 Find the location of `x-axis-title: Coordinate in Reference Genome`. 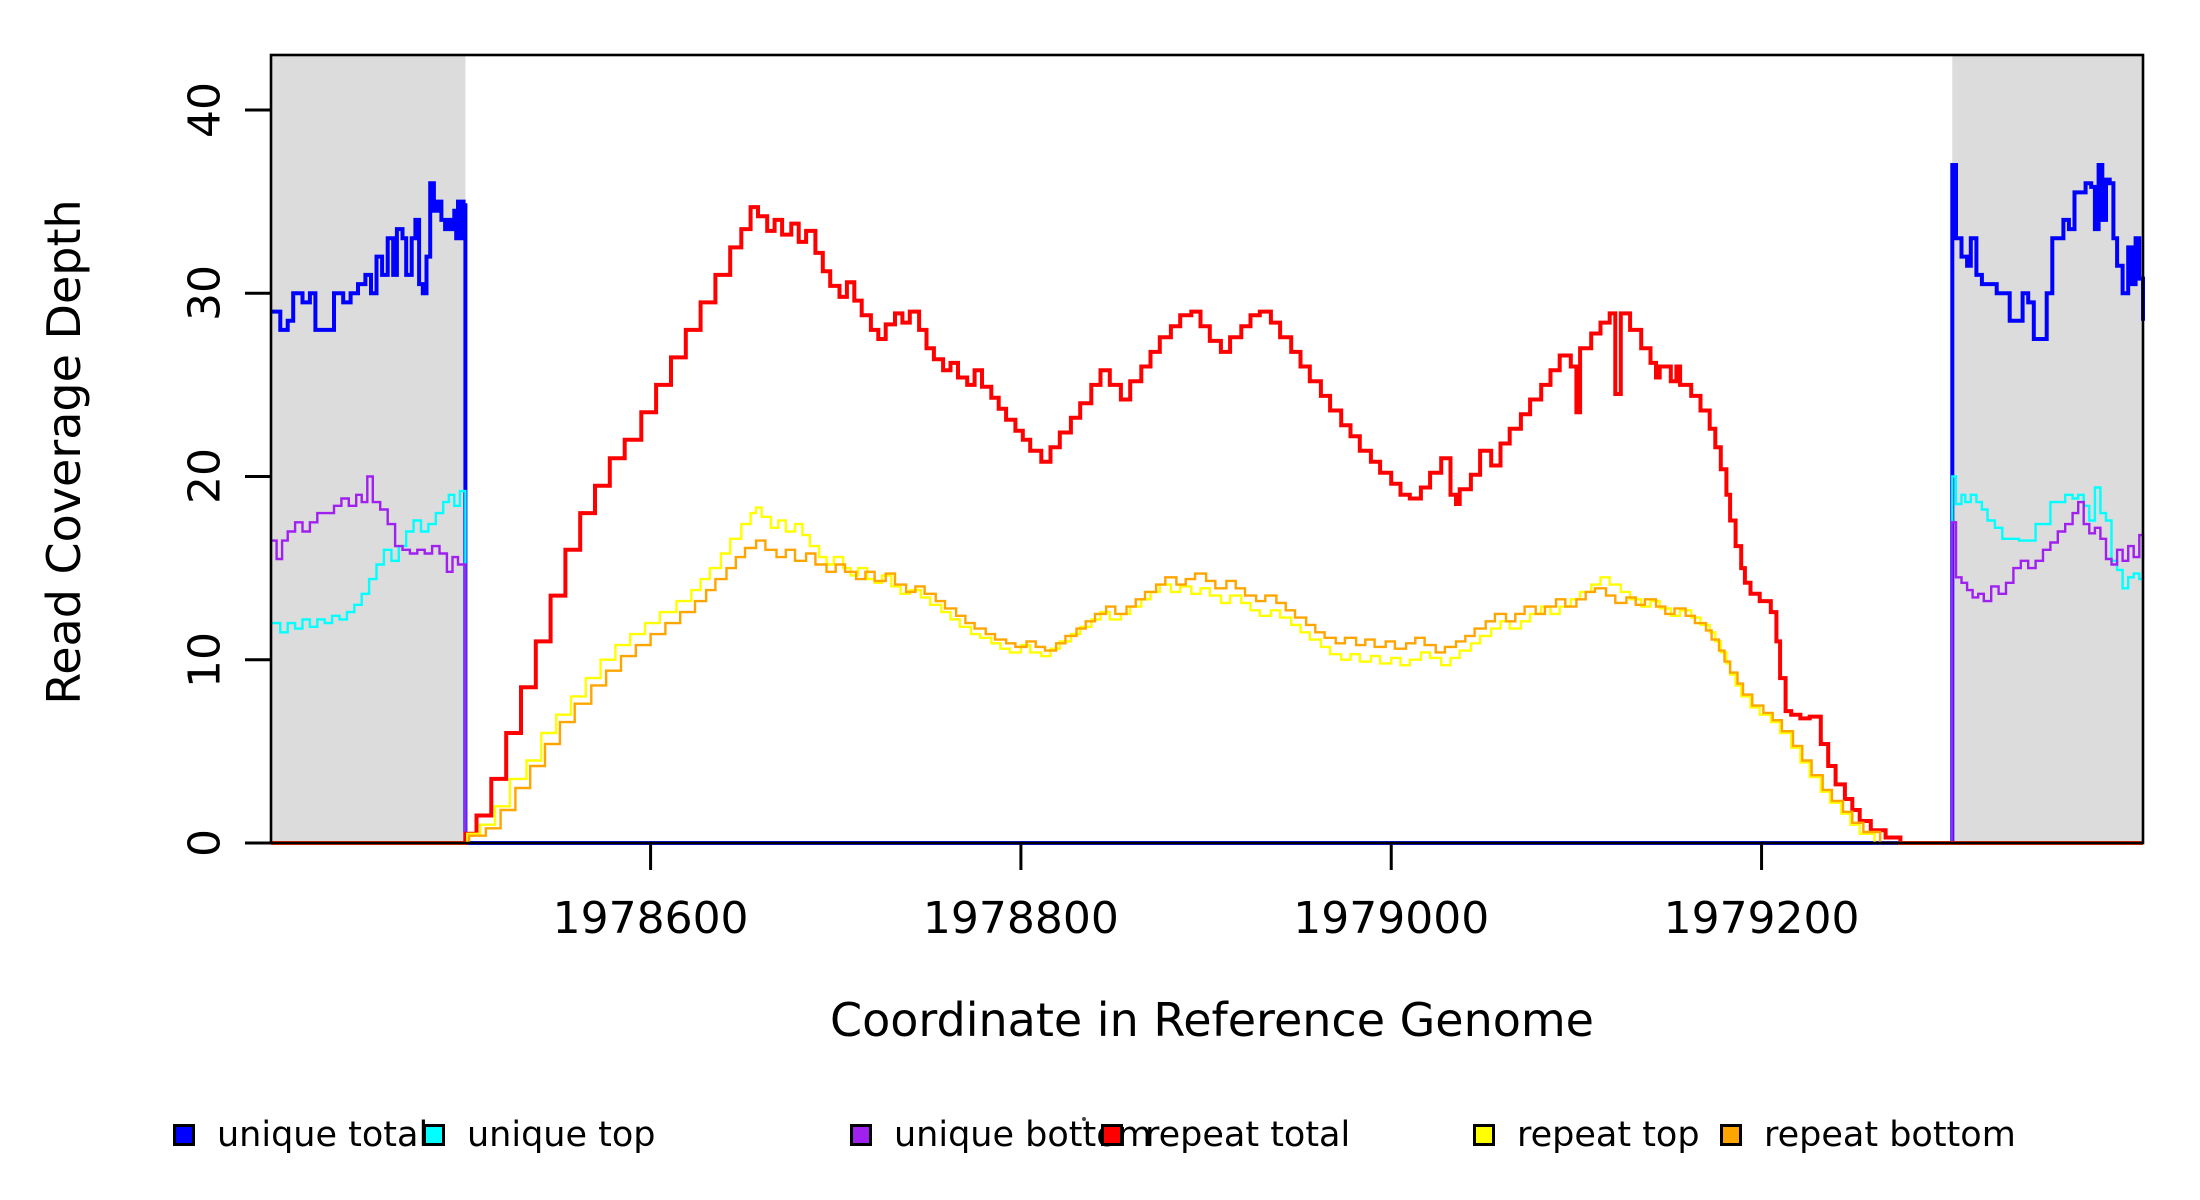

x-axis-title: Coordinate in Reference Genome is located at coordinates (1212, 1020).